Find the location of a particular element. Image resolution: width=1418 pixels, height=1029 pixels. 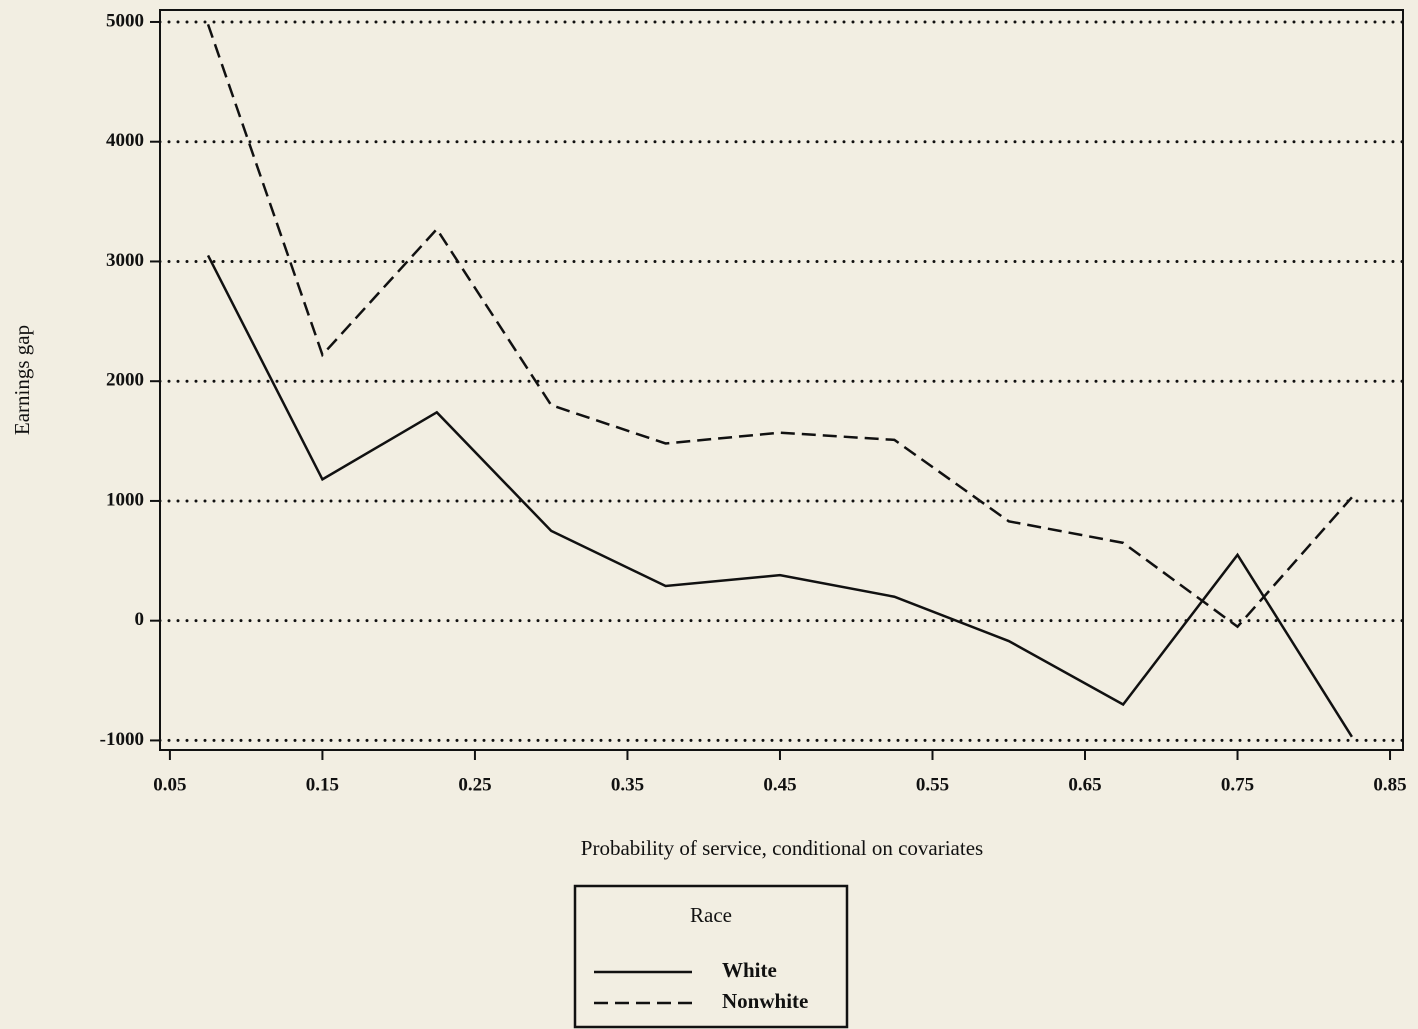

x-tick-label: 0.35 is located at coordinates (627, 784).